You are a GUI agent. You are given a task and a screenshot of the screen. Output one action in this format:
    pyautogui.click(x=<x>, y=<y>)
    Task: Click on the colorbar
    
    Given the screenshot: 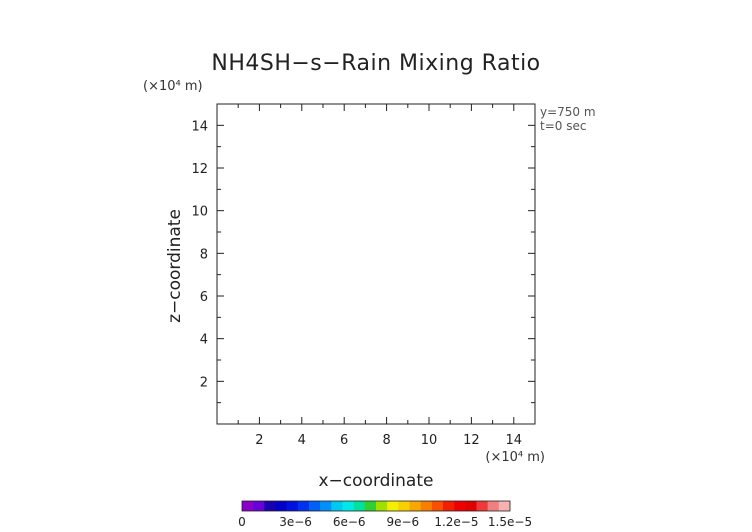 What is the action you would take?
    pyautogui.click(x=376, y=506)
    